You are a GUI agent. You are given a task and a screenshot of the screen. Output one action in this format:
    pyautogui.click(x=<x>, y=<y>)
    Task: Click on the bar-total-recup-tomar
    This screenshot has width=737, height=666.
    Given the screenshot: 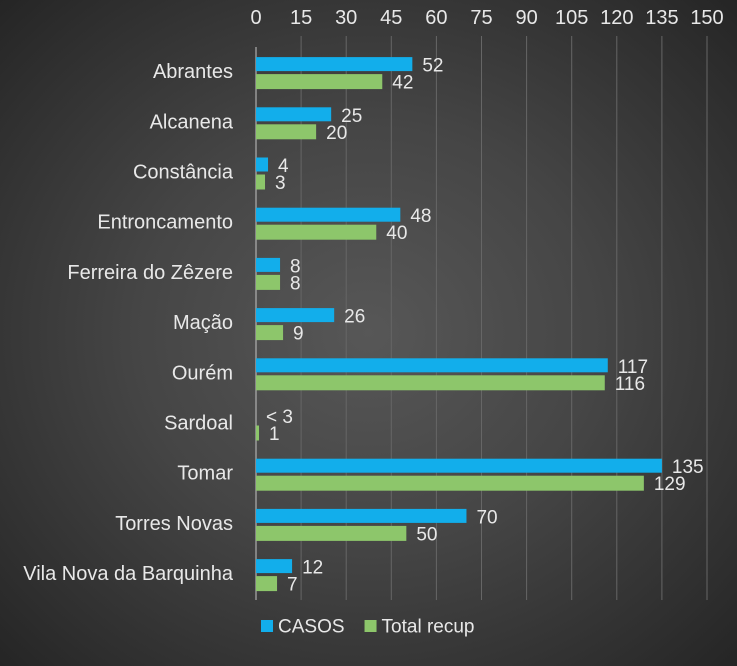 What is the action you would take?
    pyautogui.click(x=450, y=483)
    